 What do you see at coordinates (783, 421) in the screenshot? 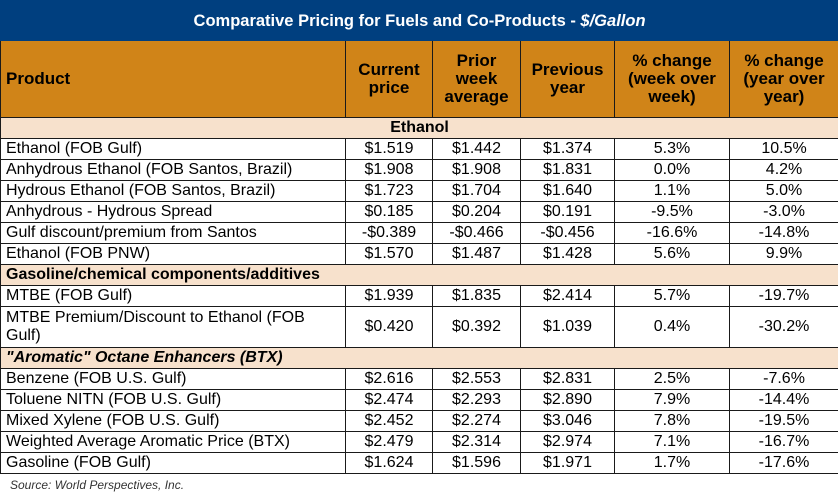
I see `value-cell: -19.5%` at bounding box center [783, 421].